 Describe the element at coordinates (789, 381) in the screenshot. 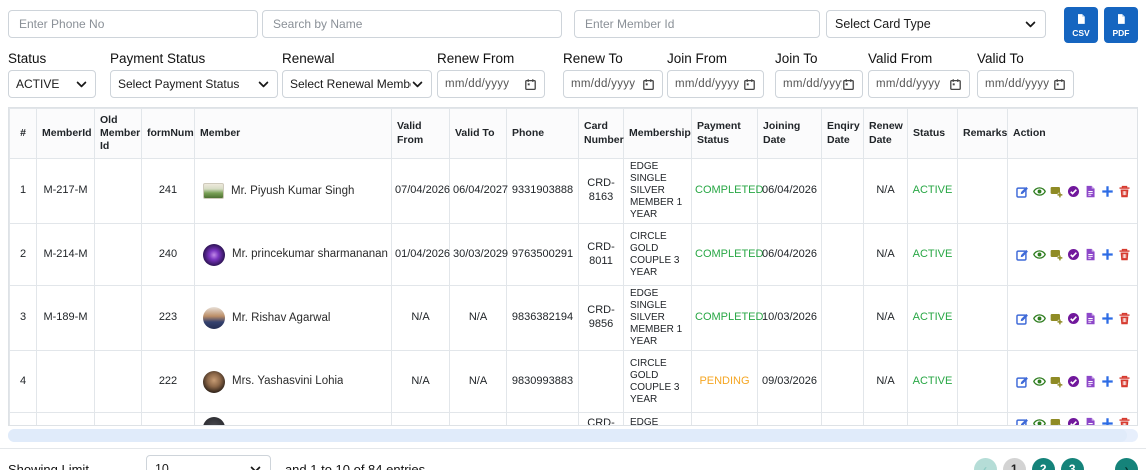

I see `cell-joining-date: 09/03/2026` at that location.